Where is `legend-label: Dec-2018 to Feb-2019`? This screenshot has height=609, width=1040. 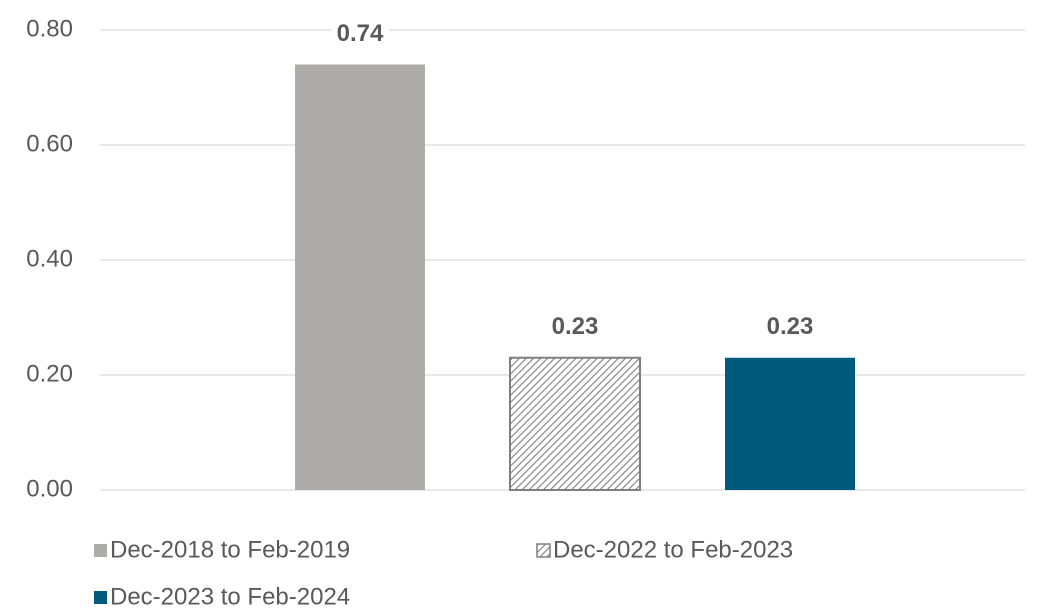 legend-label: Dec-2018 to Feb-2019 is located at coordinates (230, 549).